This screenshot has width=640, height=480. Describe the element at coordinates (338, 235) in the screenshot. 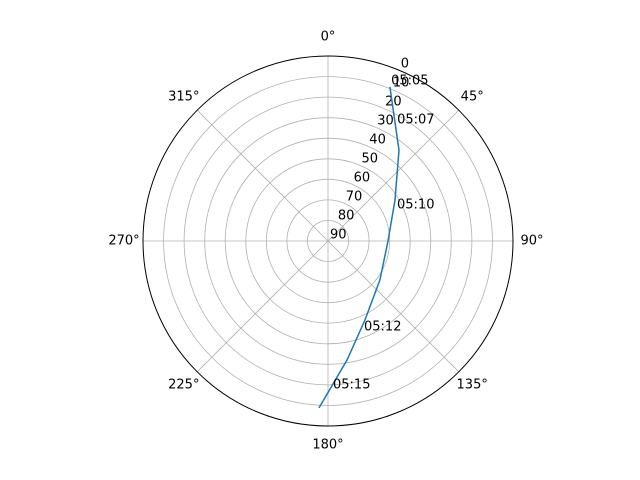

I see `r-tick-label: 90` at that location.